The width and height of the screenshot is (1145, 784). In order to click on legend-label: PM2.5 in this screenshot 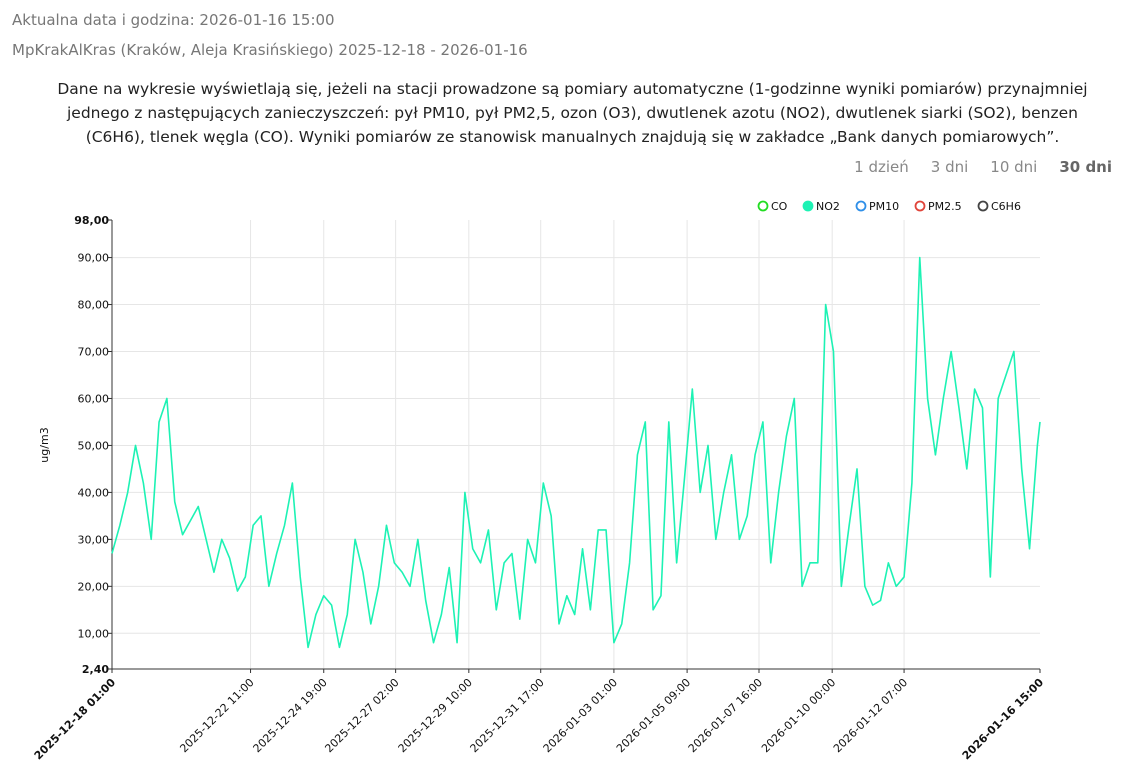, I will do `click(945, 206)`.